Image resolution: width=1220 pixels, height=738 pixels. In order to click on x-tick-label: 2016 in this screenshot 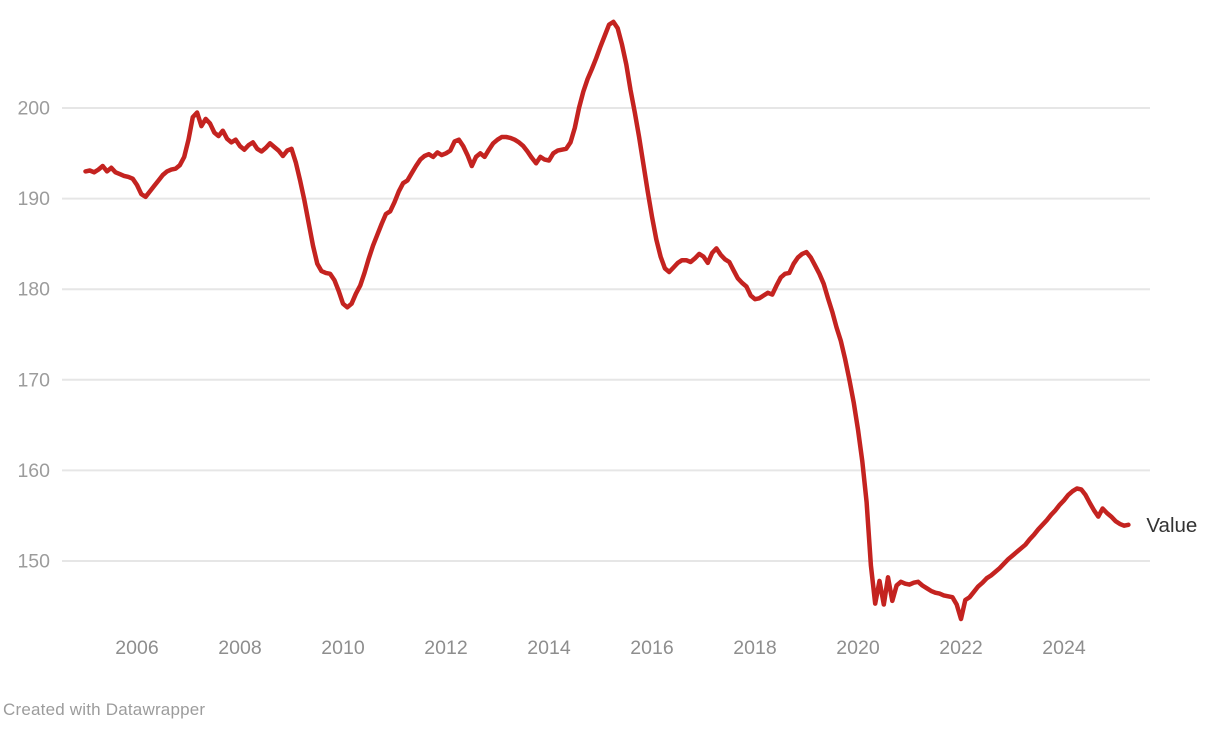, I will do `click(651, 648)`.